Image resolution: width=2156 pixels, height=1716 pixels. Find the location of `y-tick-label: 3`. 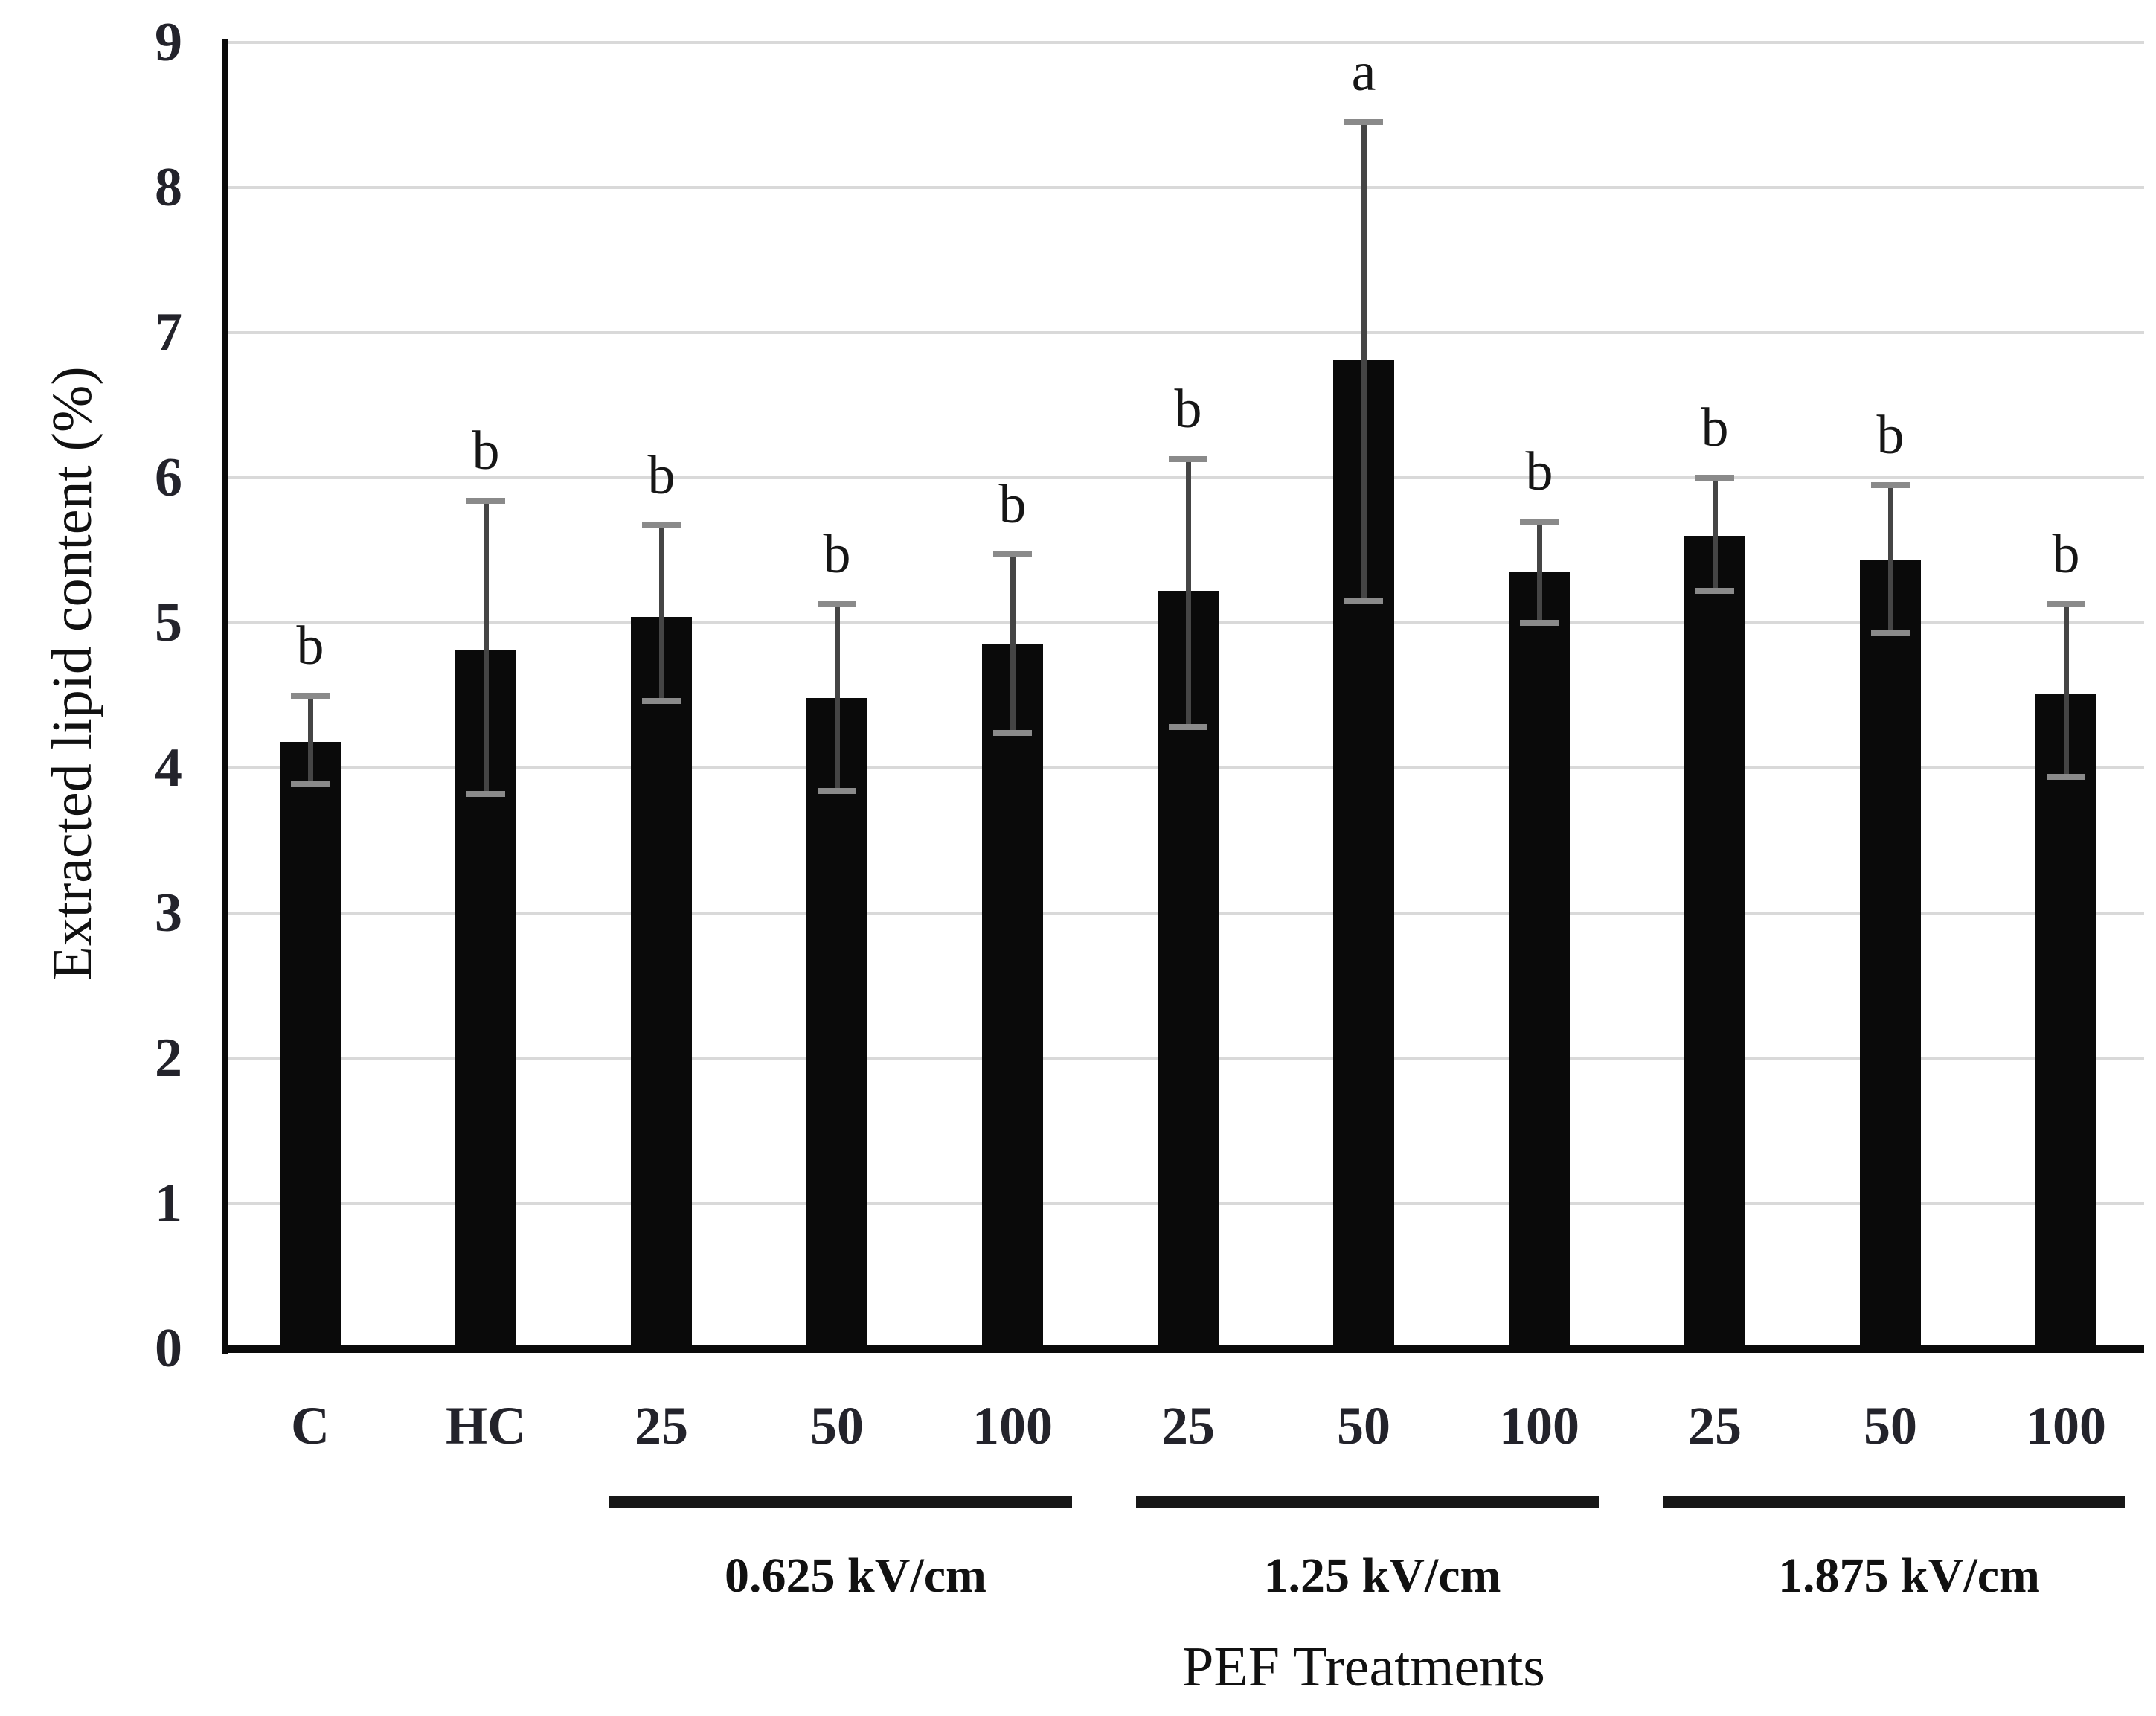

y-tick-label: 3 is located at coordinates (168, 913).